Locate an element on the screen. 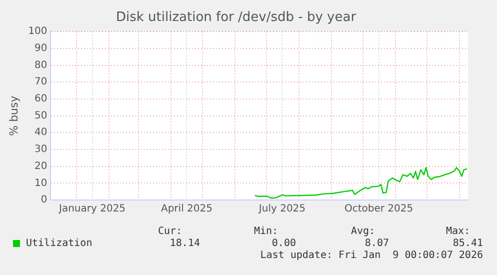 The image size is (497, 275). y-axis-title: % busy is located at coordinates (13, 115).